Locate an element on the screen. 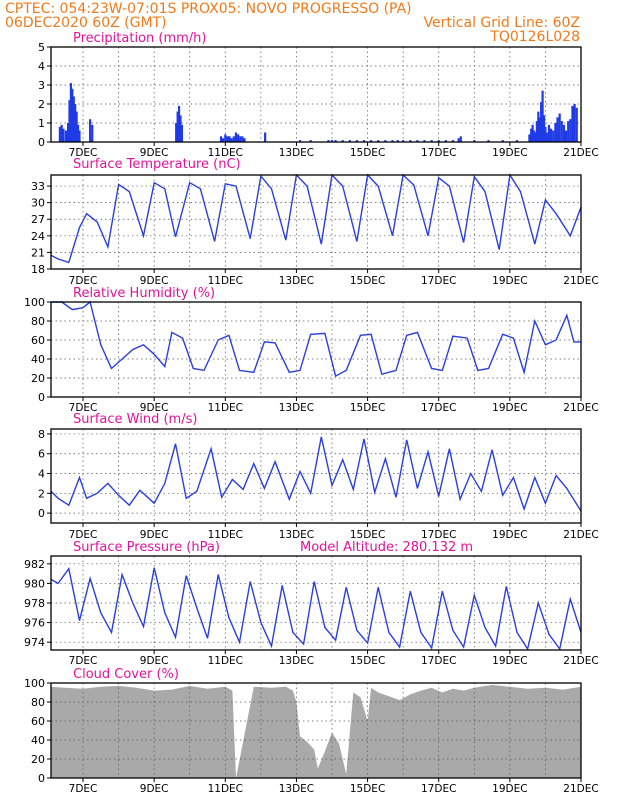 This screenshot has height=800, width=618. y-tick-label: 2 is located at coordinates (41, 493).